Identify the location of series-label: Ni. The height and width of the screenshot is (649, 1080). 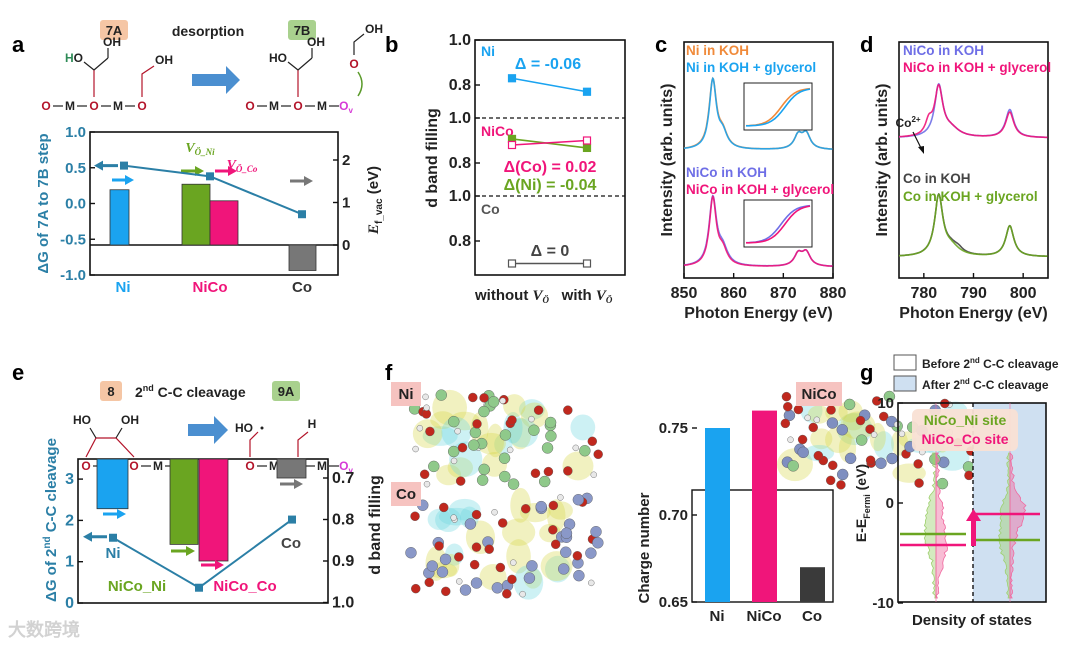
(113, 553).